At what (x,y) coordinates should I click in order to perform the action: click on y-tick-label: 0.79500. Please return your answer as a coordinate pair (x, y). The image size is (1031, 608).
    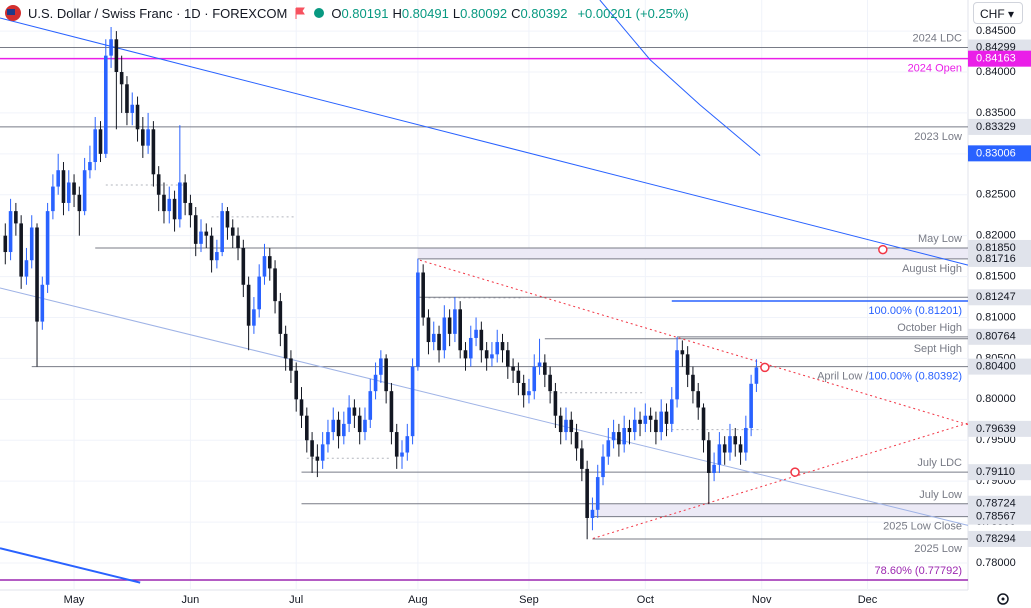
    Looking at the image, I should click on (996, 440).